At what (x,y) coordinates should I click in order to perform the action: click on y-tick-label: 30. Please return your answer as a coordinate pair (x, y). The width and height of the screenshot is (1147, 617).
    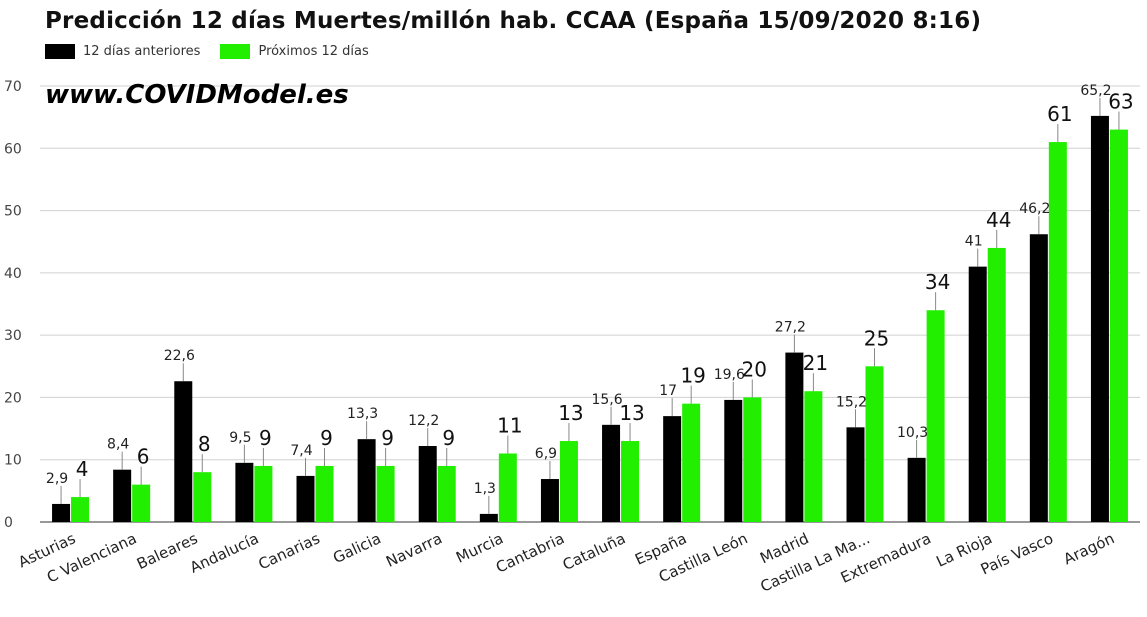
    Looking at the image, I should click on (13, 336).